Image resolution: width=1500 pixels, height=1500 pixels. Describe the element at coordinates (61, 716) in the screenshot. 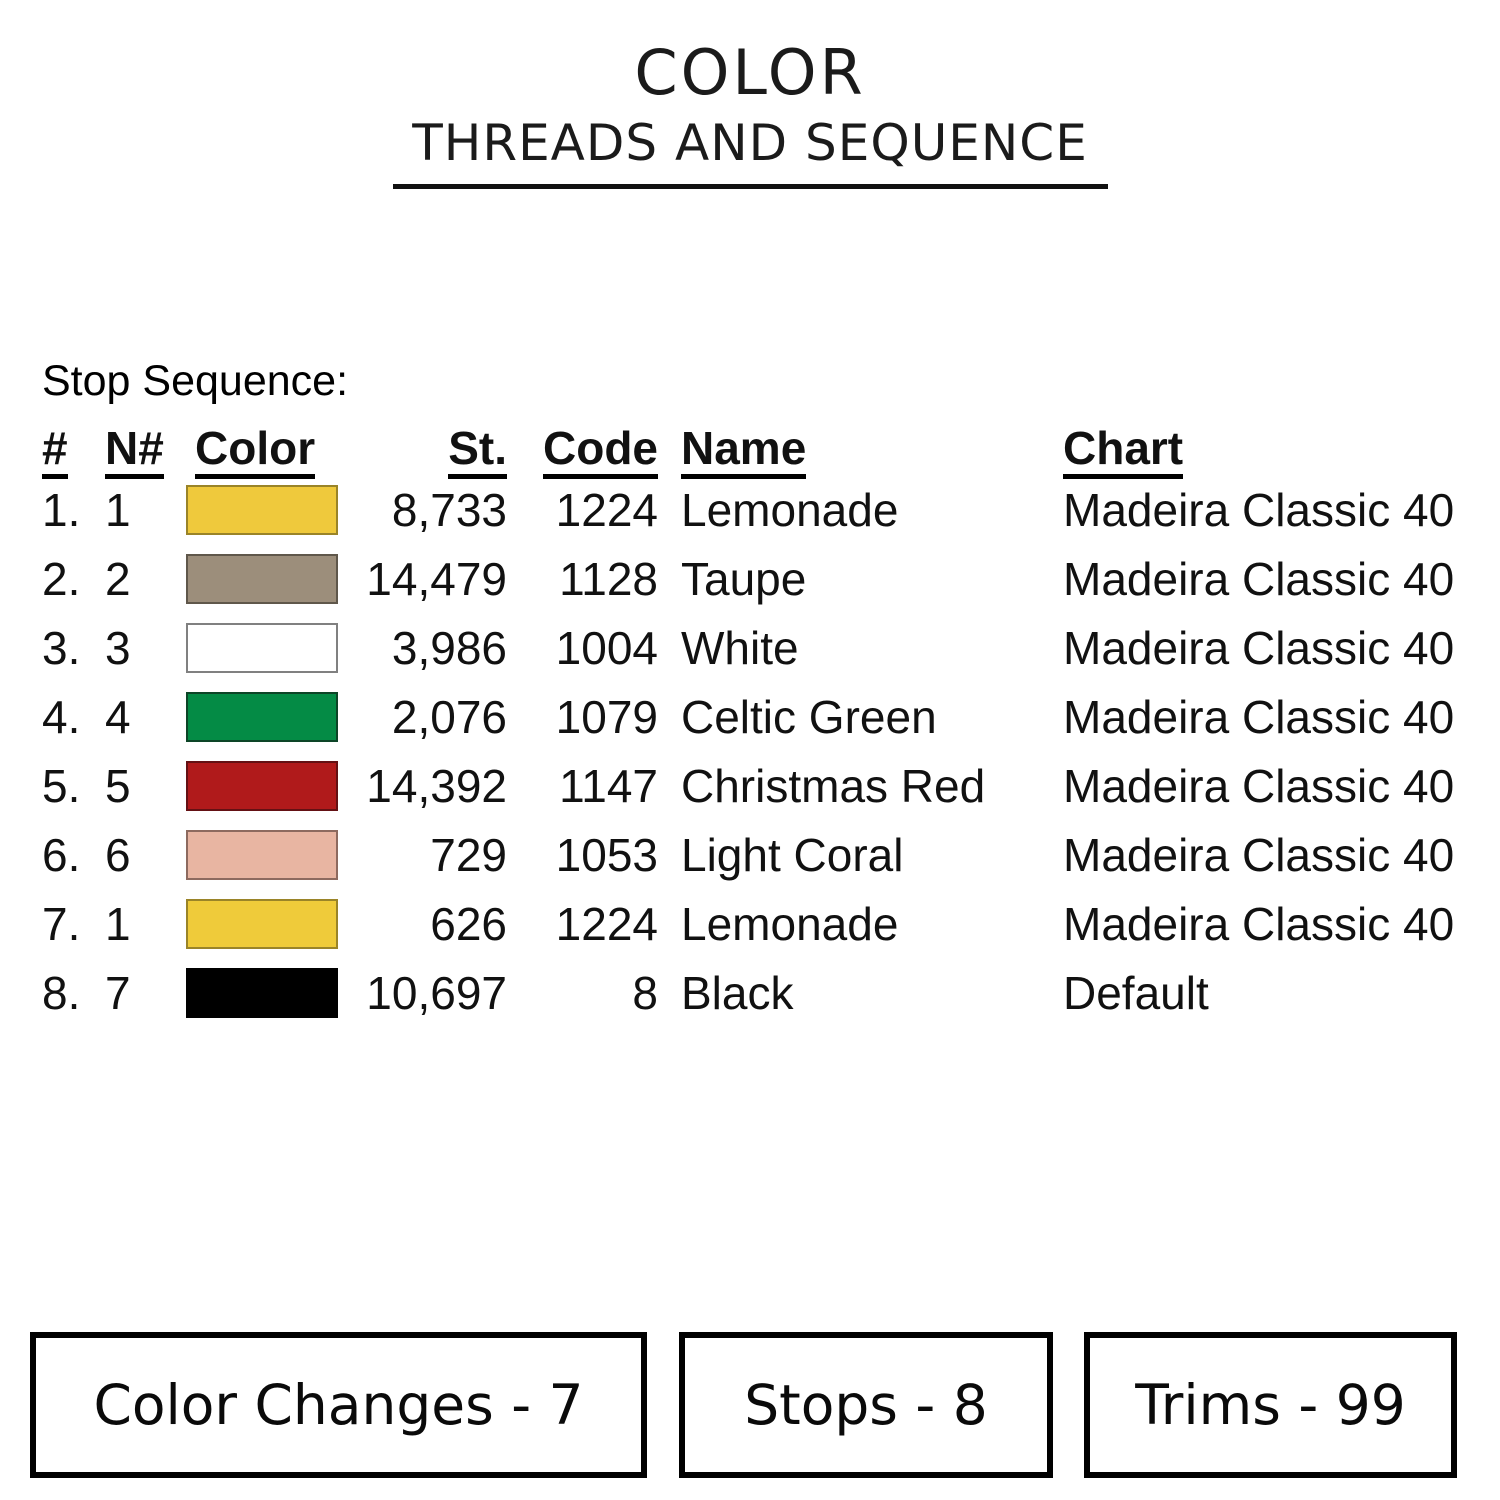

I see `row-index: 4.` at that location.